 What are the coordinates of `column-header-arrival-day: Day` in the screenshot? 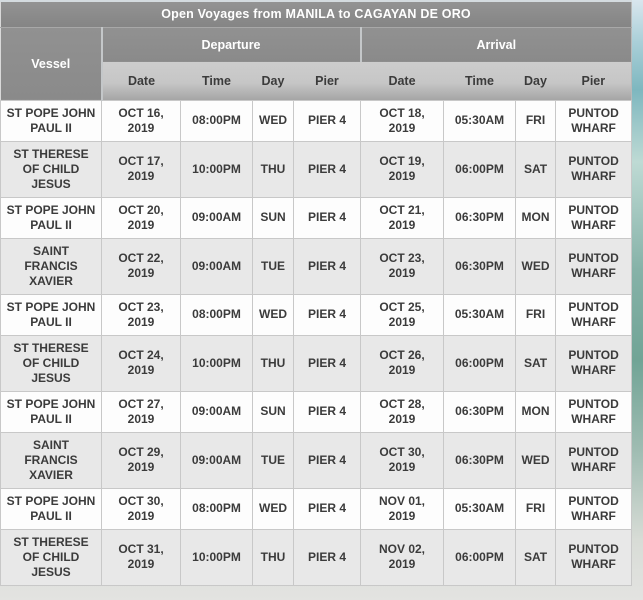 It's located at (535, 81).